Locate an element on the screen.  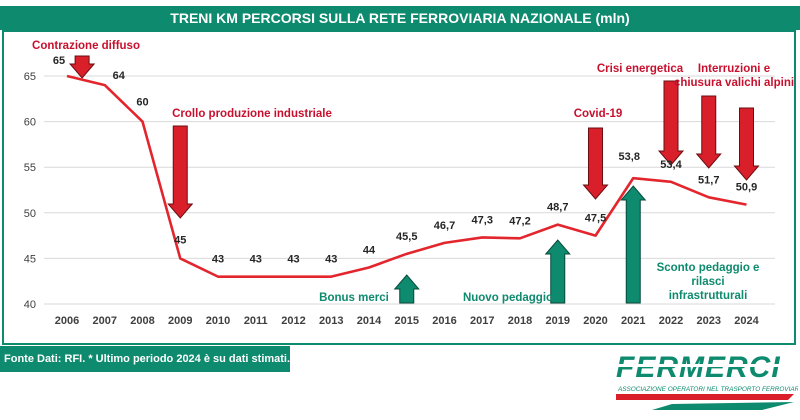
x-tick-label: 2021 is located at coordinates (633, 321).